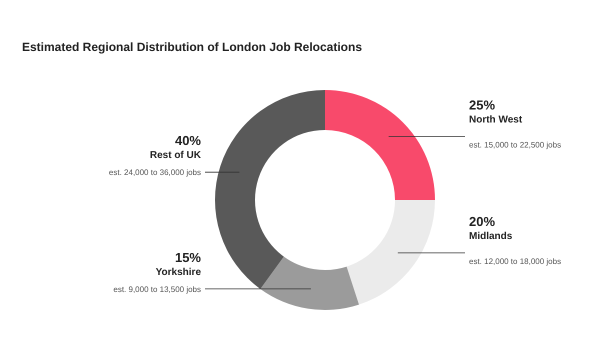 The height and width of the screenshot is (354, 605). I want to click on text: est. 15,000 to 22,500 jobs, so click(515, 145).